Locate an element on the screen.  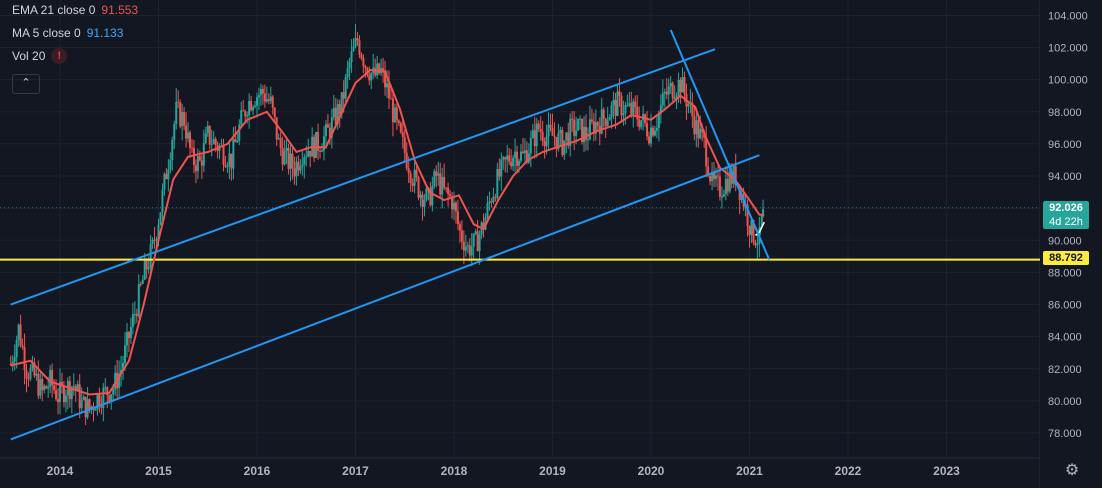
ma-value: 91.133 is located at coordinates (105, 33).